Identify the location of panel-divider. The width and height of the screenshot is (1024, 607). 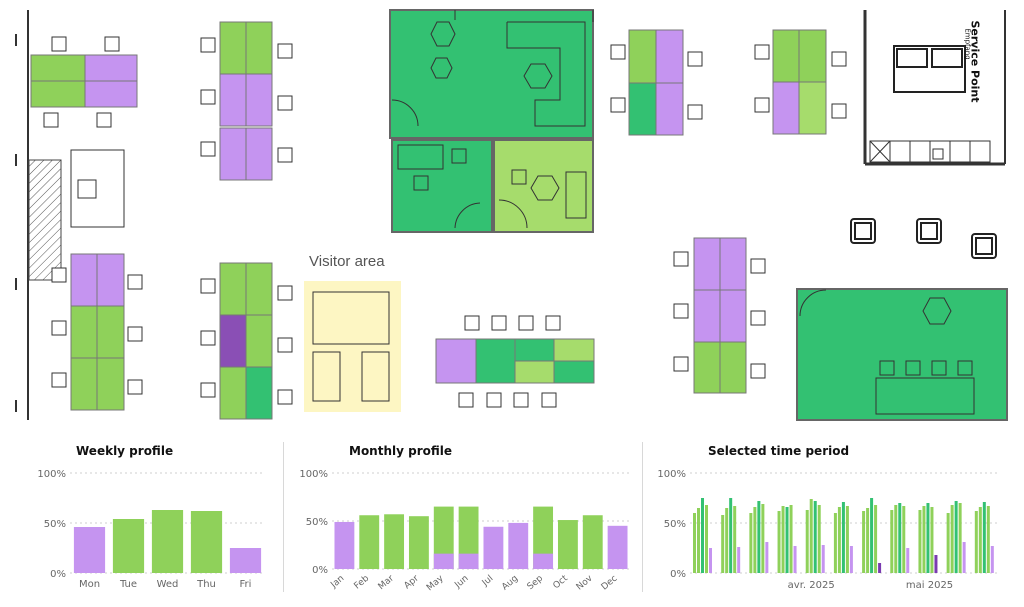
(283, 517).